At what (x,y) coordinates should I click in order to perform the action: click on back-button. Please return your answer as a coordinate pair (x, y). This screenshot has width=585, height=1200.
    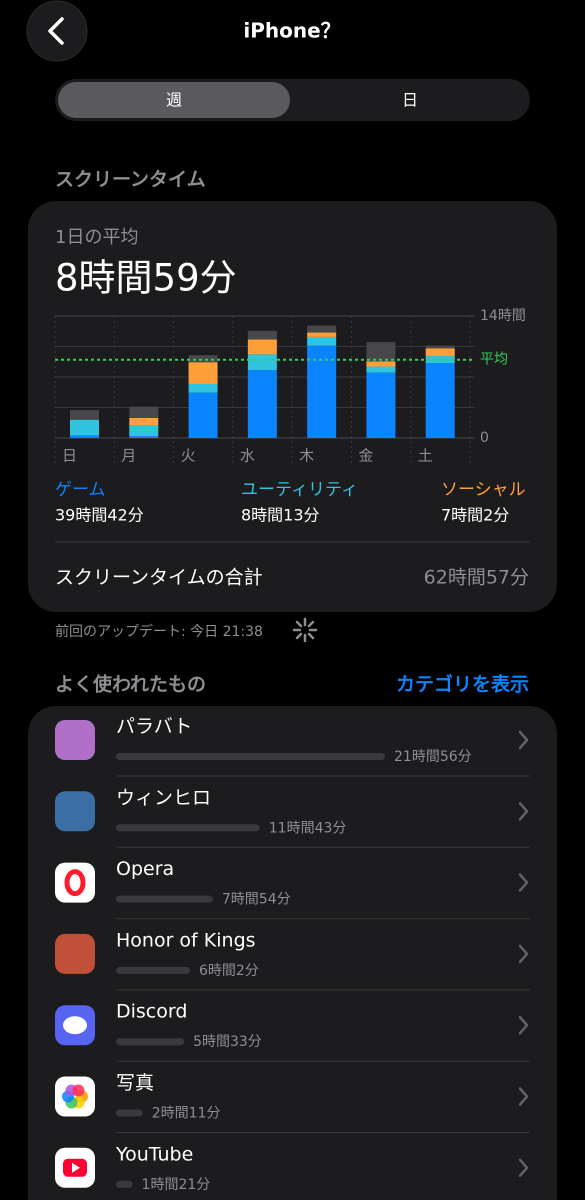
    Looking at the image, I should click on (57, 31).